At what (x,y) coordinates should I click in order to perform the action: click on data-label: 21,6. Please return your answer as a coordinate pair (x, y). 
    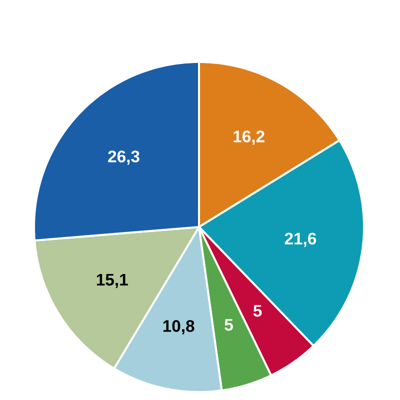
    Looking at the image, I should click on (300, 239).